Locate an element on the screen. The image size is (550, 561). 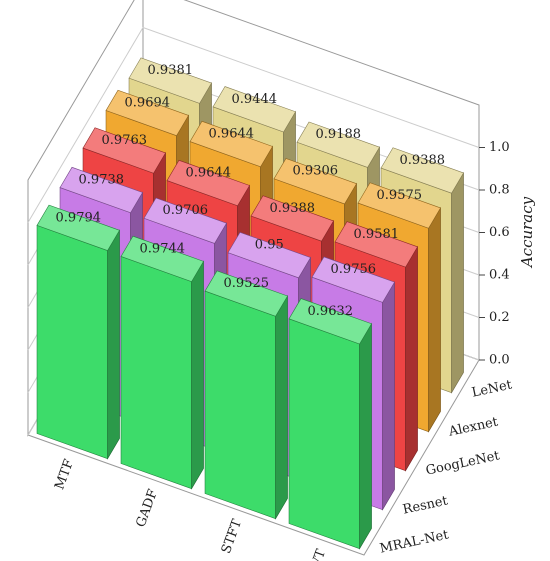
y-axis-title: Accuracy is located at coordinates (527, 232).